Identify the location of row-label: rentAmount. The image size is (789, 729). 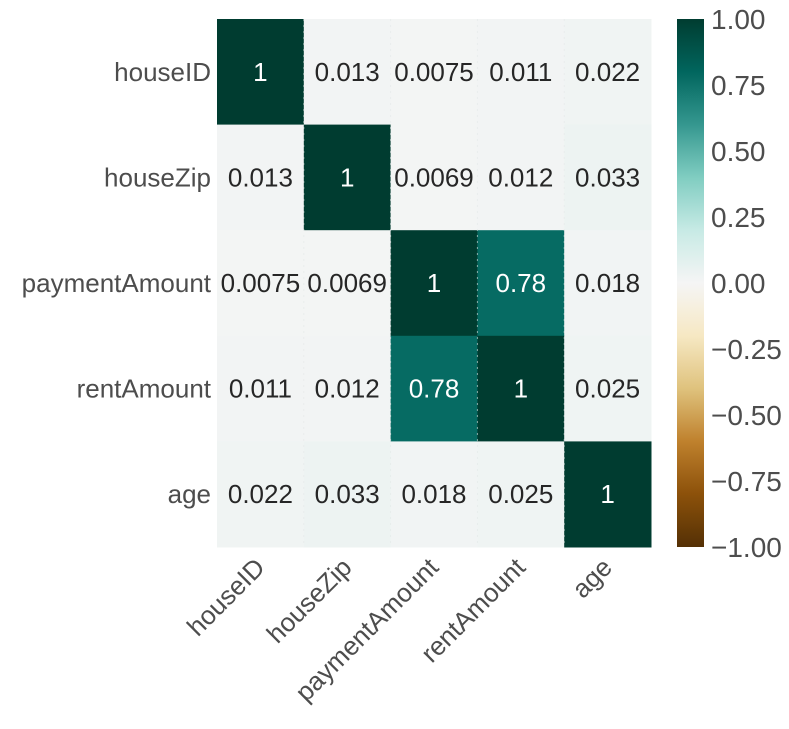
(144, 389).